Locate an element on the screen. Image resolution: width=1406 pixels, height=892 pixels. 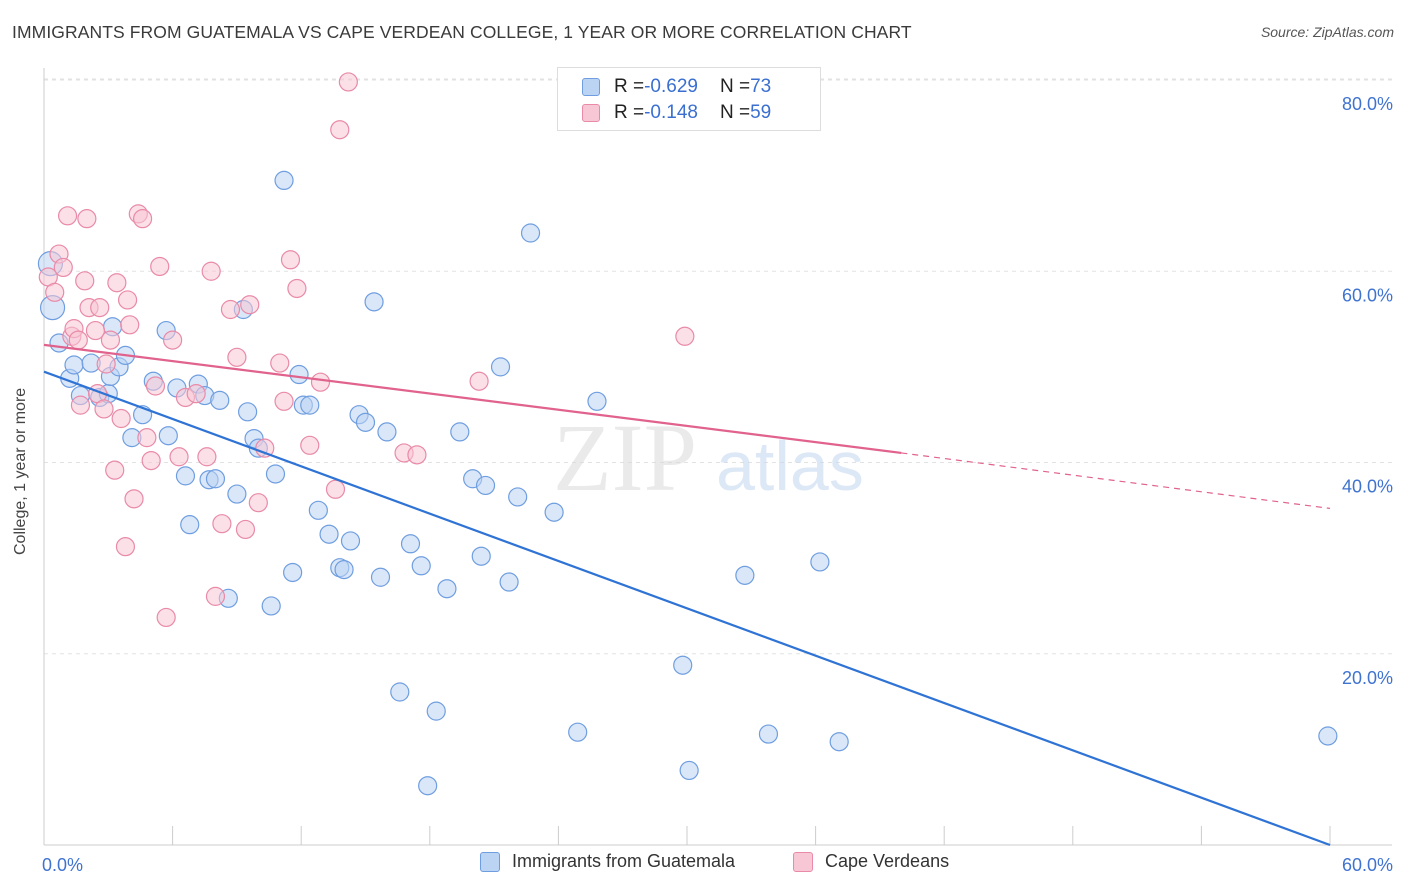
series-legend: Immigrants from Guatemala Cape Verdeans is located at coordinates (703, 864).